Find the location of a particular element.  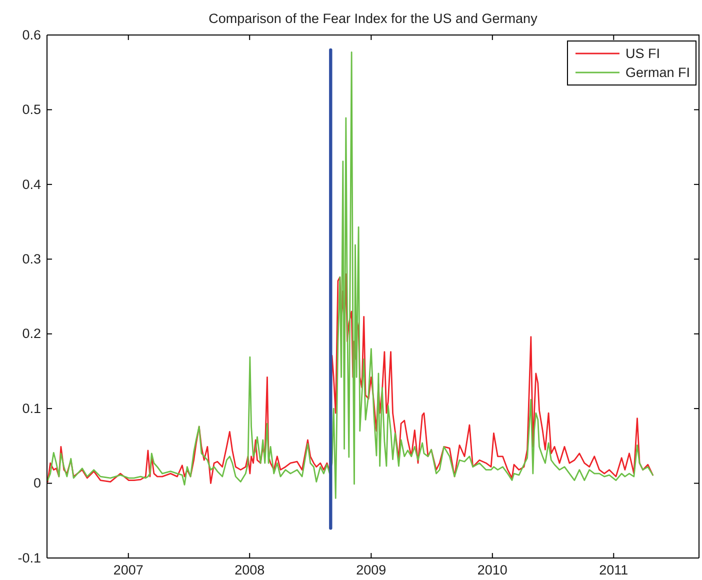

chart-title: Comparison of the Fear Index for the US and Germany is located at coordinates (373, 18).